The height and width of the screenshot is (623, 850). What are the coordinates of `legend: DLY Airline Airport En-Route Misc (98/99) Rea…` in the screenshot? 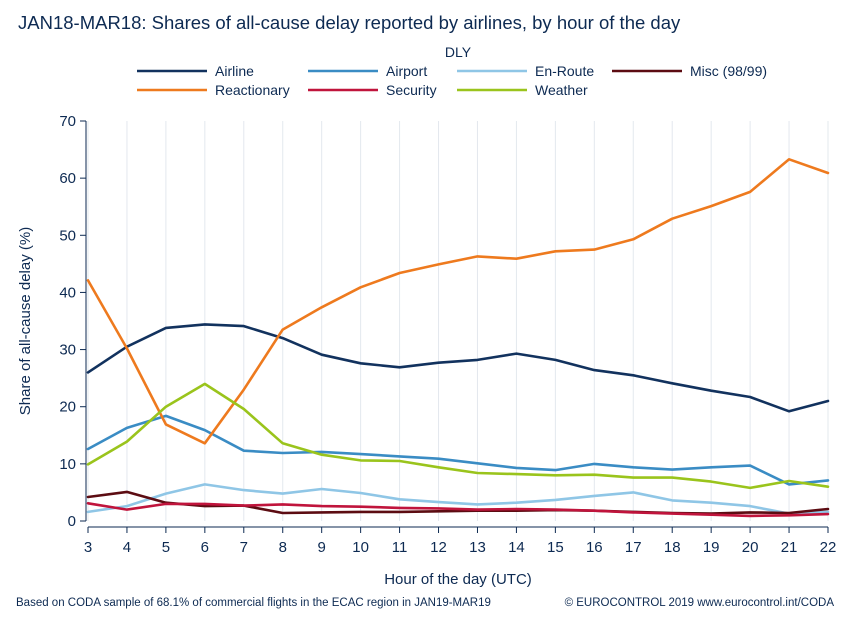 It's located at (452, 71).